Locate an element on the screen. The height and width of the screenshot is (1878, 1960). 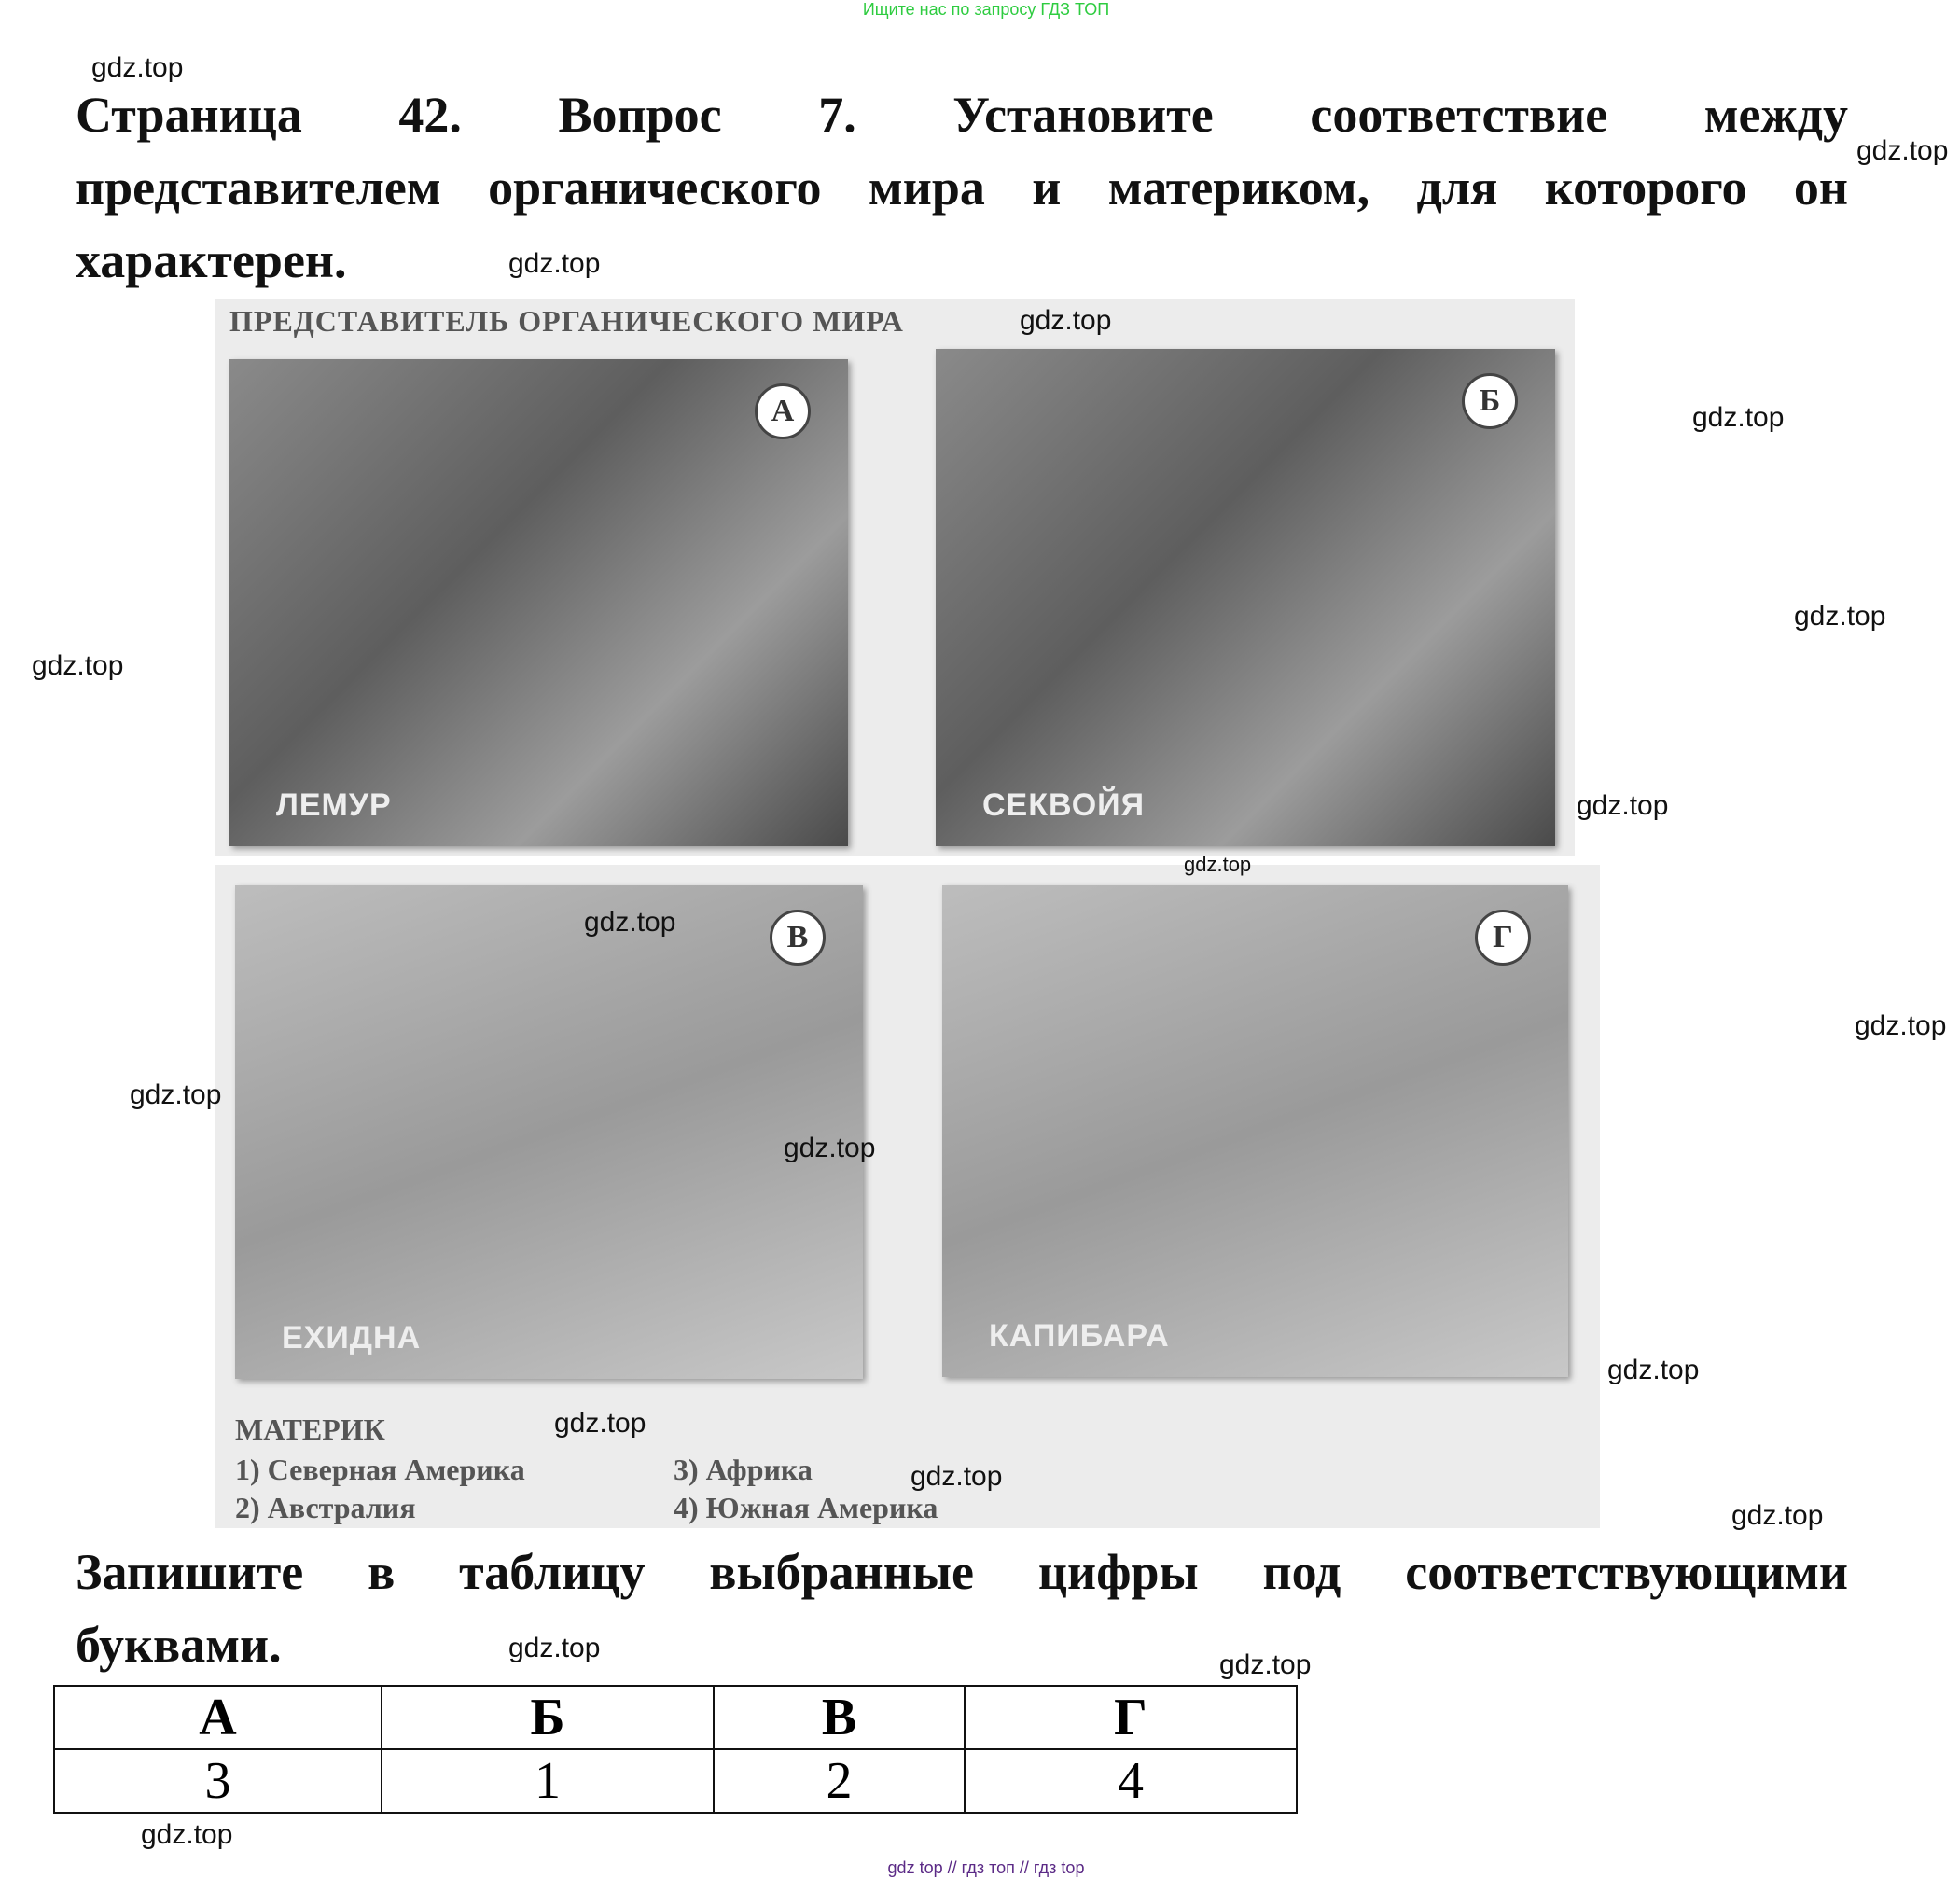
figure-heading: ПРЕДСТАВИТЕЛЬ ОРГАНИЧЕСКОГО МИРА is located at coordinates (566, 321).